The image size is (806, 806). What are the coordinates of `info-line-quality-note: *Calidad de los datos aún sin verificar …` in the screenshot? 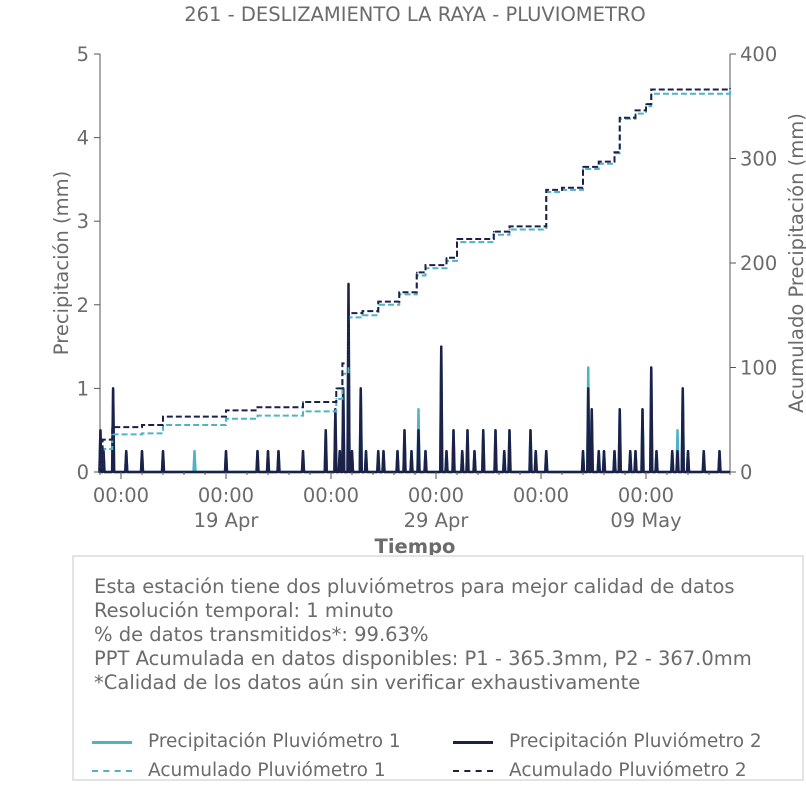 It's located at (367, 682).